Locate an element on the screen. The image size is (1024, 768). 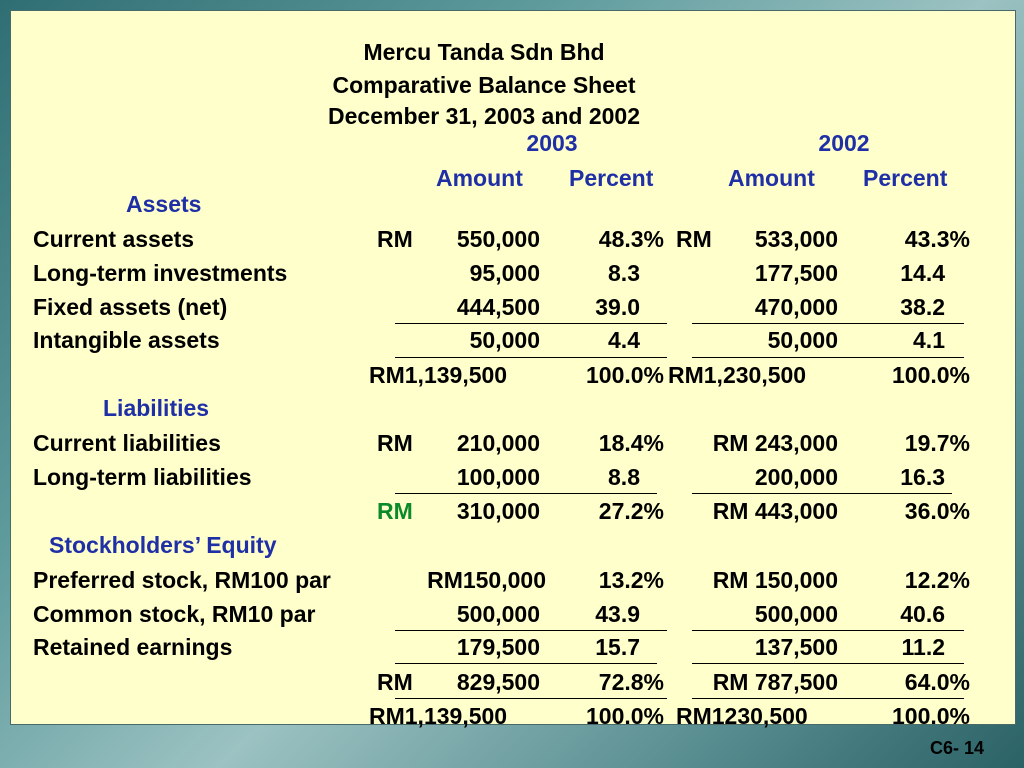
total-percent-2002: 100.0% is located at coordinates (930, 375).